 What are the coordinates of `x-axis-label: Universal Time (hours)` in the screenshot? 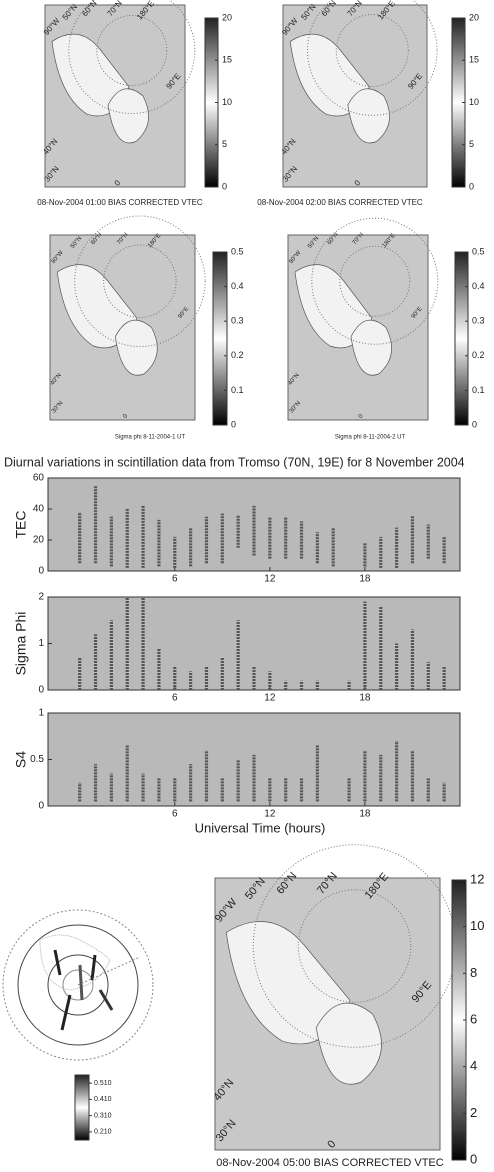 It's located at (260, 827).